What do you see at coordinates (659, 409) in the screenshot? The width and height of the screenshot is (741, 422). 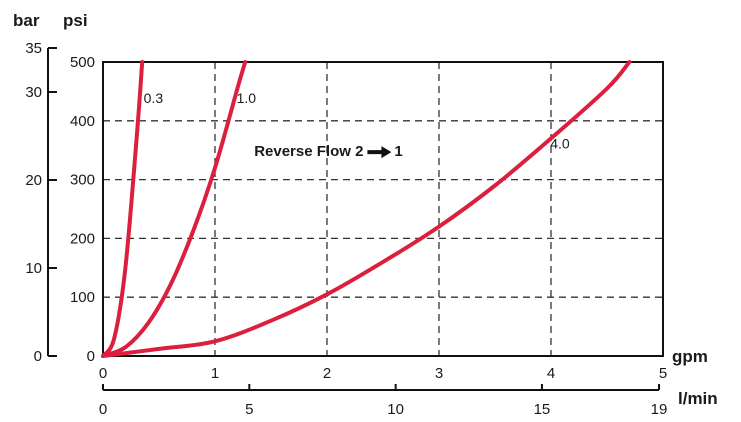 I see `lmin-tick-label: 19` at bounding box center [659, 409].